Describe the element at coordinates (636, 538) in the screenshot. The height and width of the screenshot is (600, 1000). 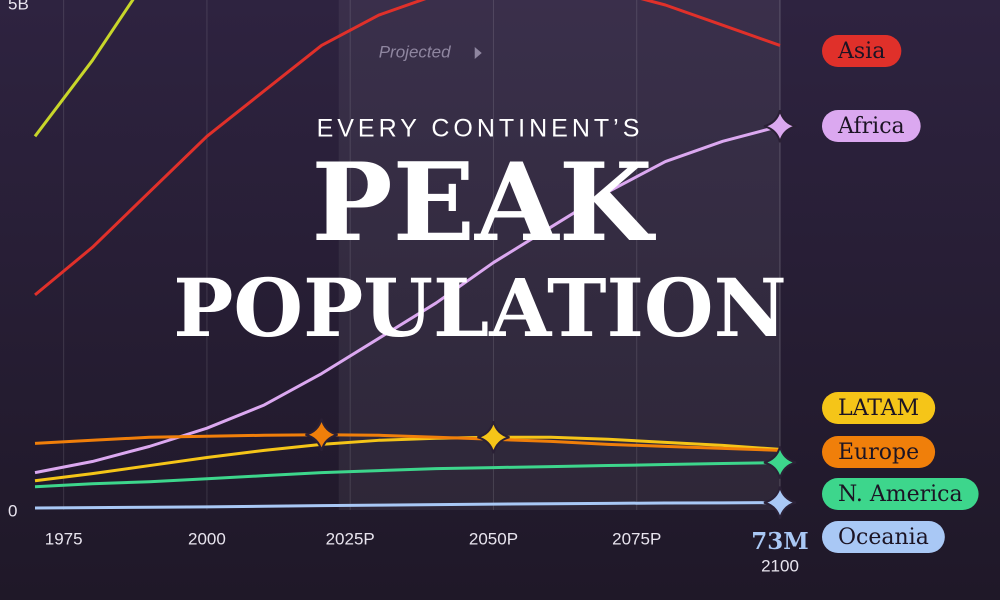
I see `x-tick-label: 2075P` at that location.